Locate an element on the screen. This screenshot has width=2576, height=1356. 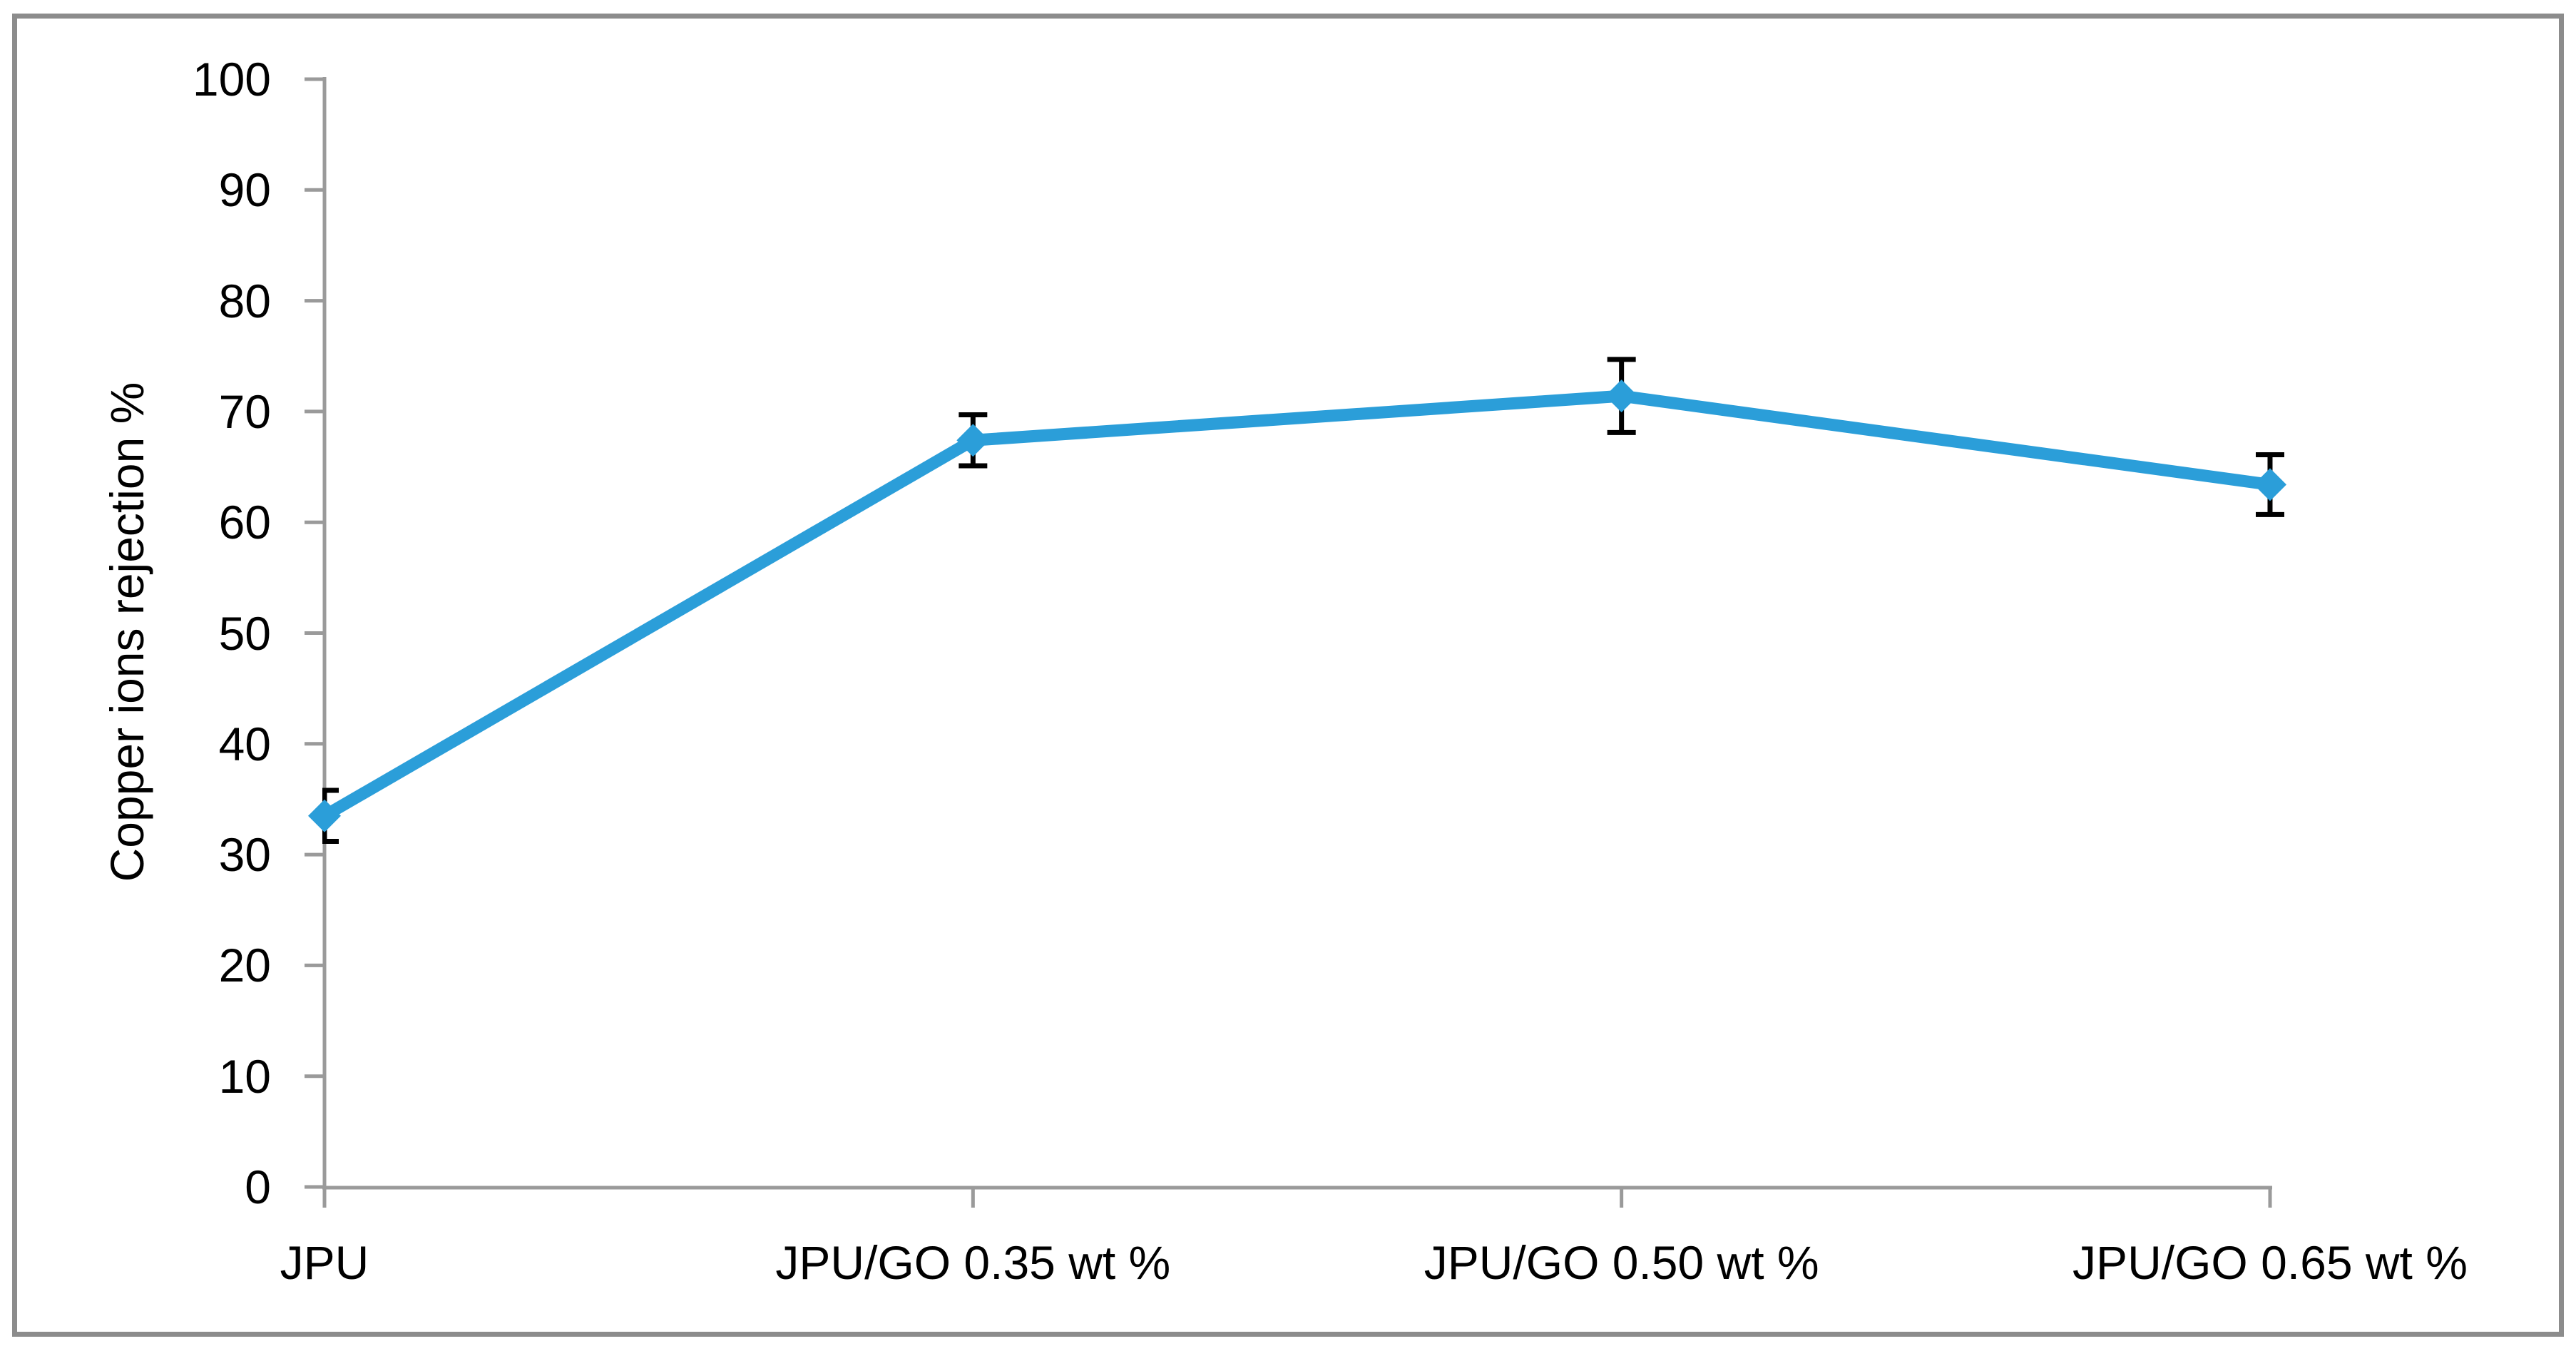
y-tick-label: 50 is located at coordinates (245, 633).